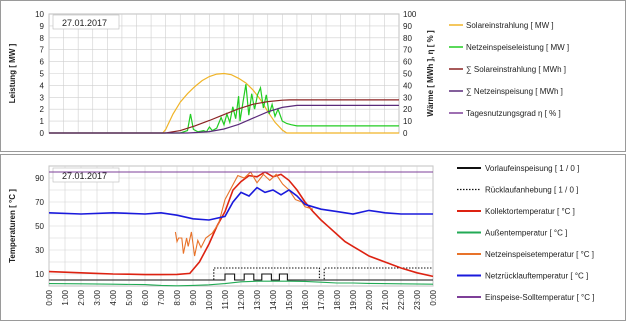 The width and height of the screenshot is (626, 321). I want to click on series-line-netzeinspeisung-mwh, so click(224, 119).